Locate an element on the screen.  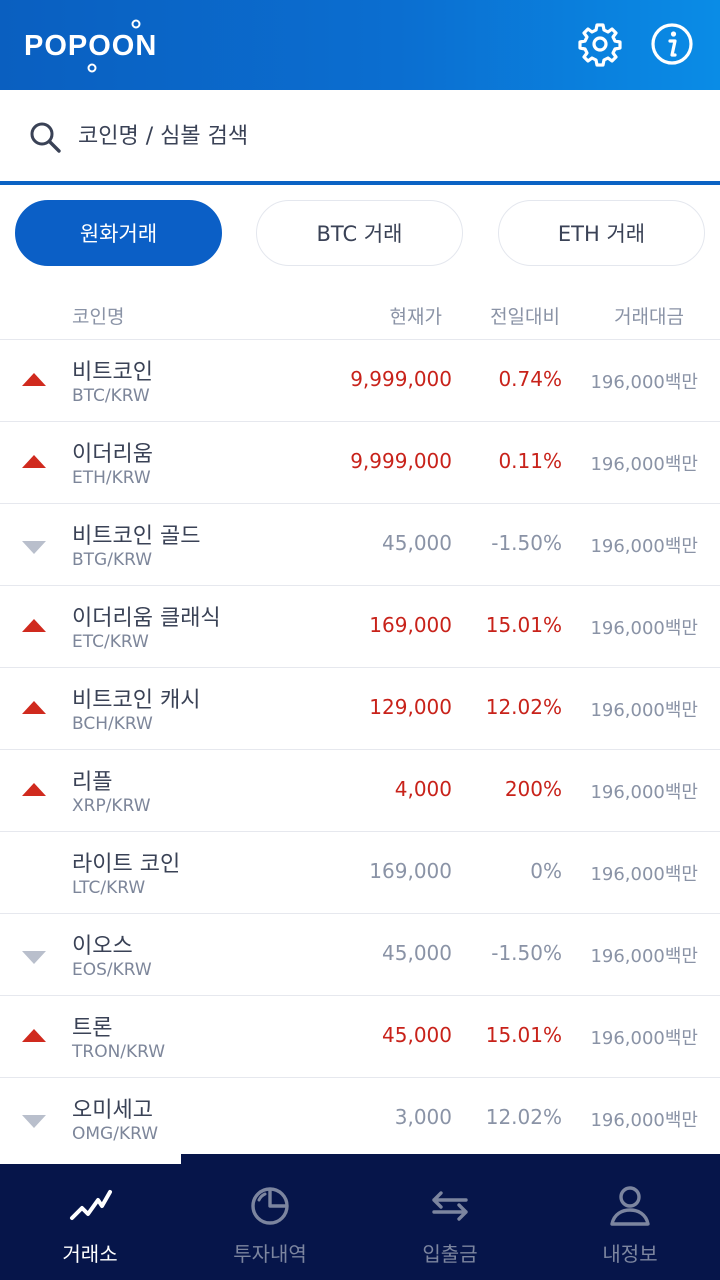
tab-btc-market: BTC 거래 is located at coordinates (359, 233).